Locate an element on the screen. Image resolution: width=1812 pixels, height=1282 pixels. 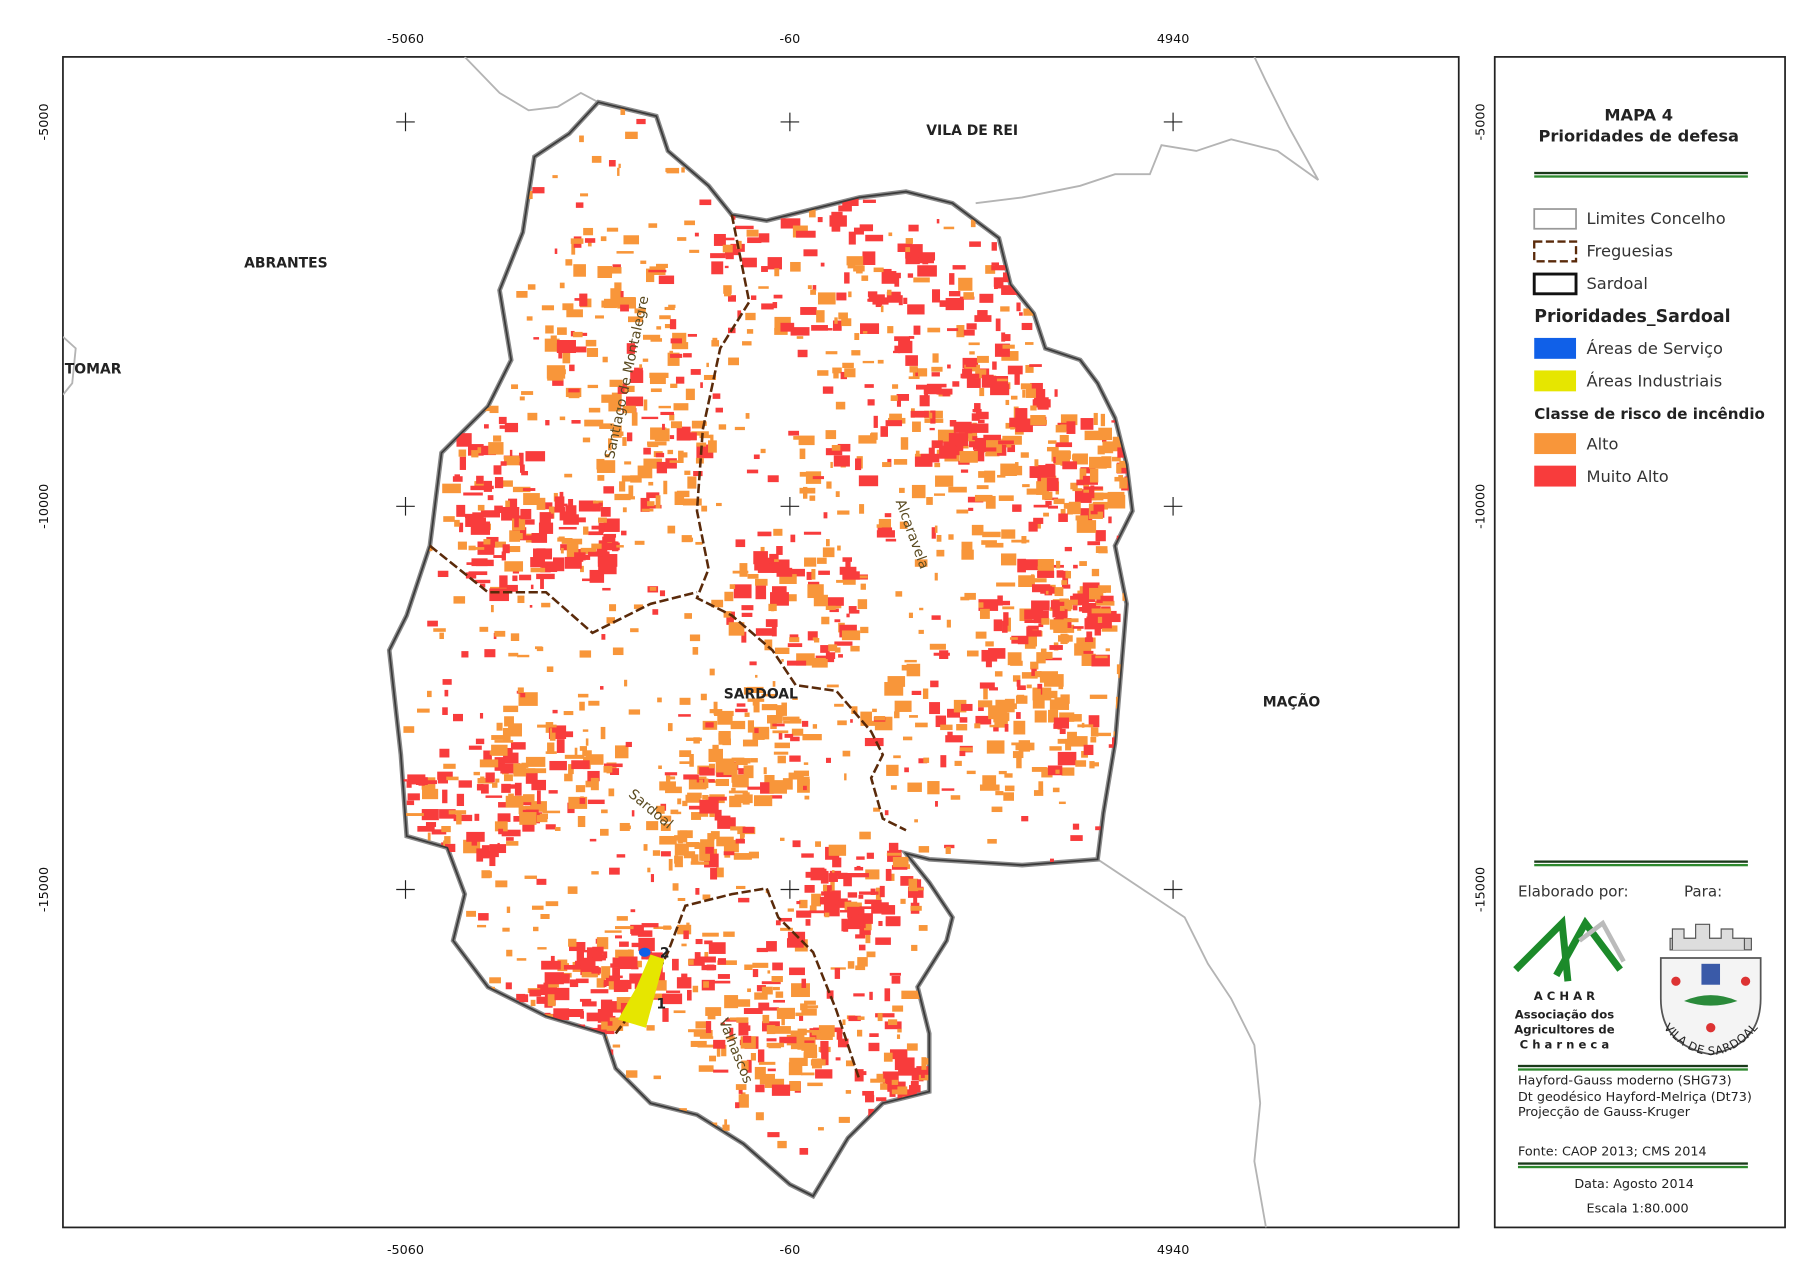
x-coord-label: -60 is located at coordinates (789, 39).